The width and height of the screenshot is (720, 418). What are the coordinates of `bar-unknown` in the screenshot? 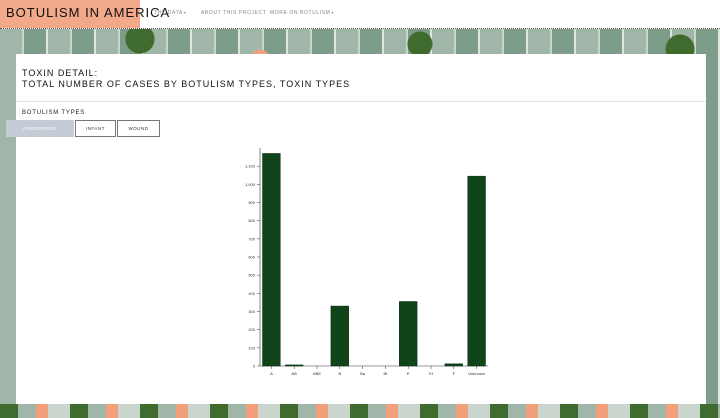 It's located at (476, 271).